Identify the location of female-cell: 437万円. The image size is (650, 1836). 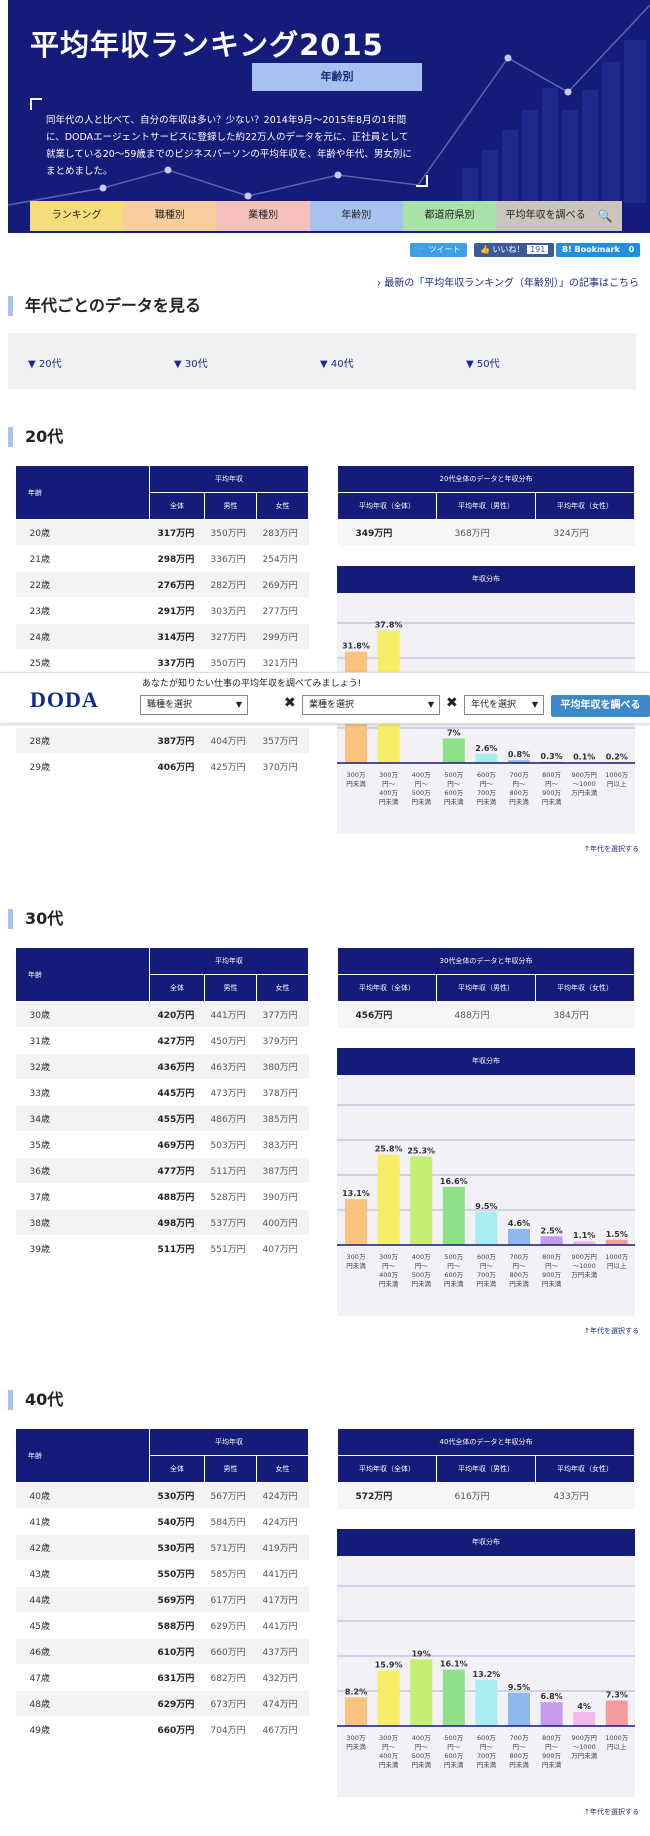
(282, 1651).